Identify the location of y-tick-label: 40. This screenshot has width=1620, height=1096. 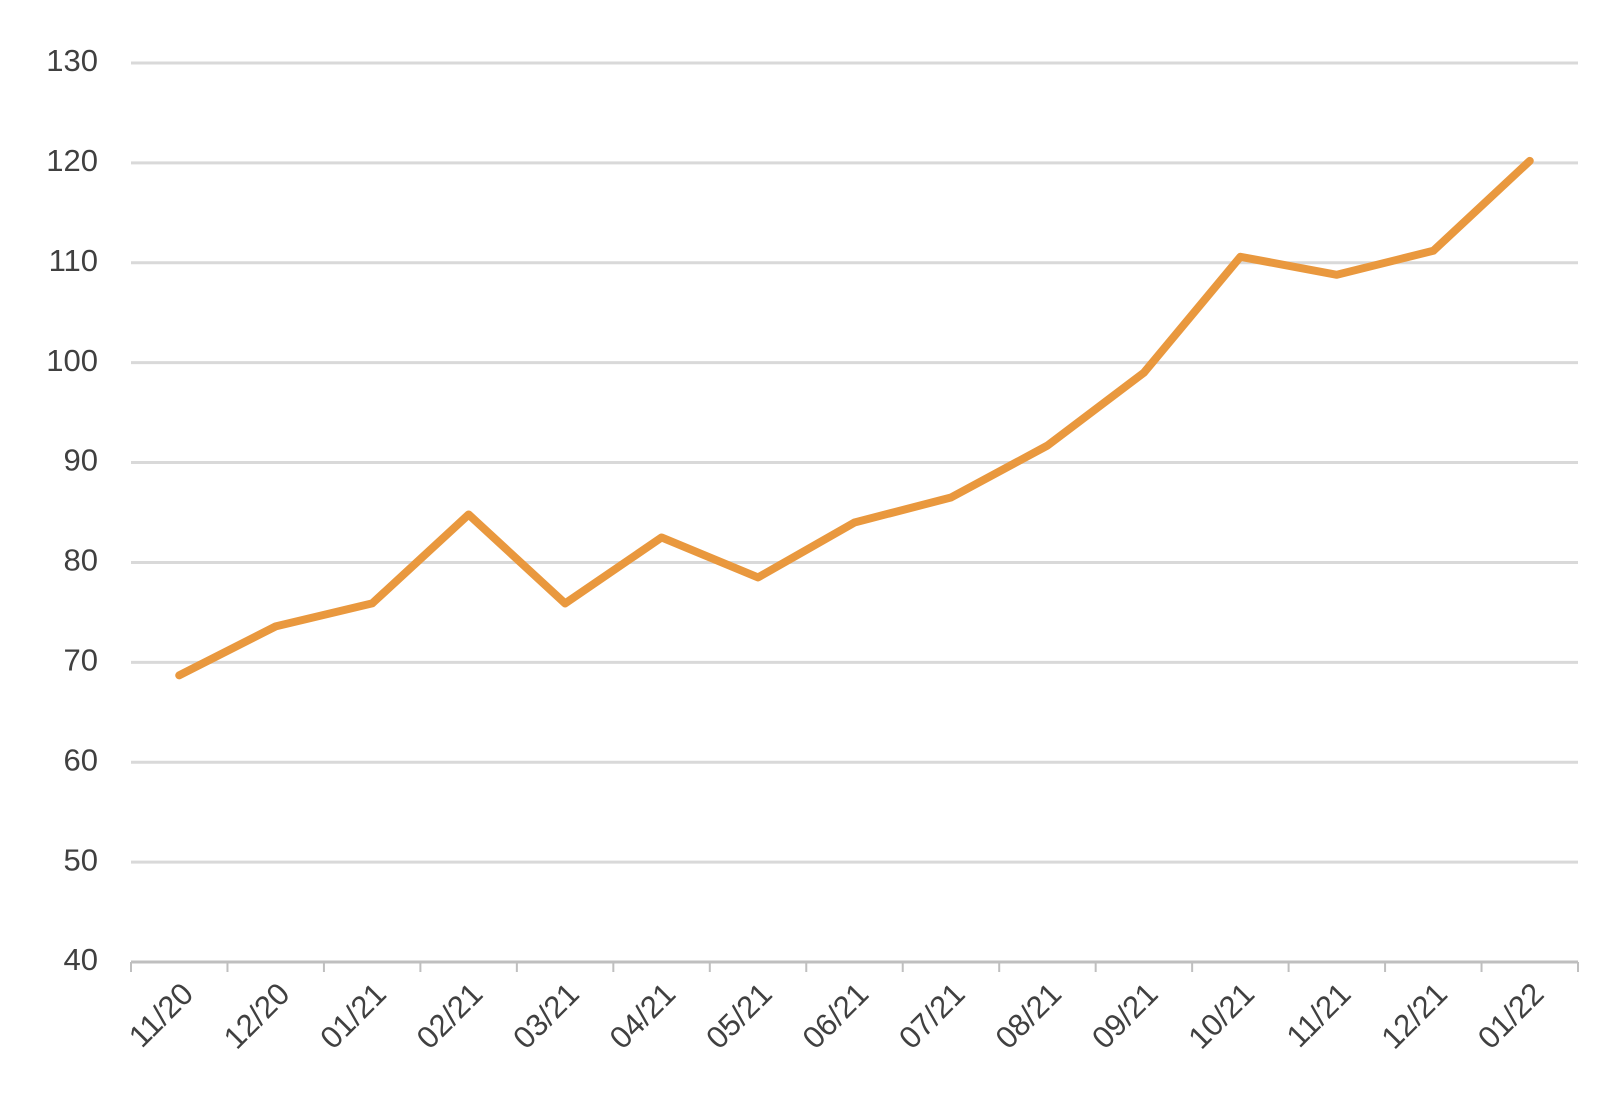
(81, 959).